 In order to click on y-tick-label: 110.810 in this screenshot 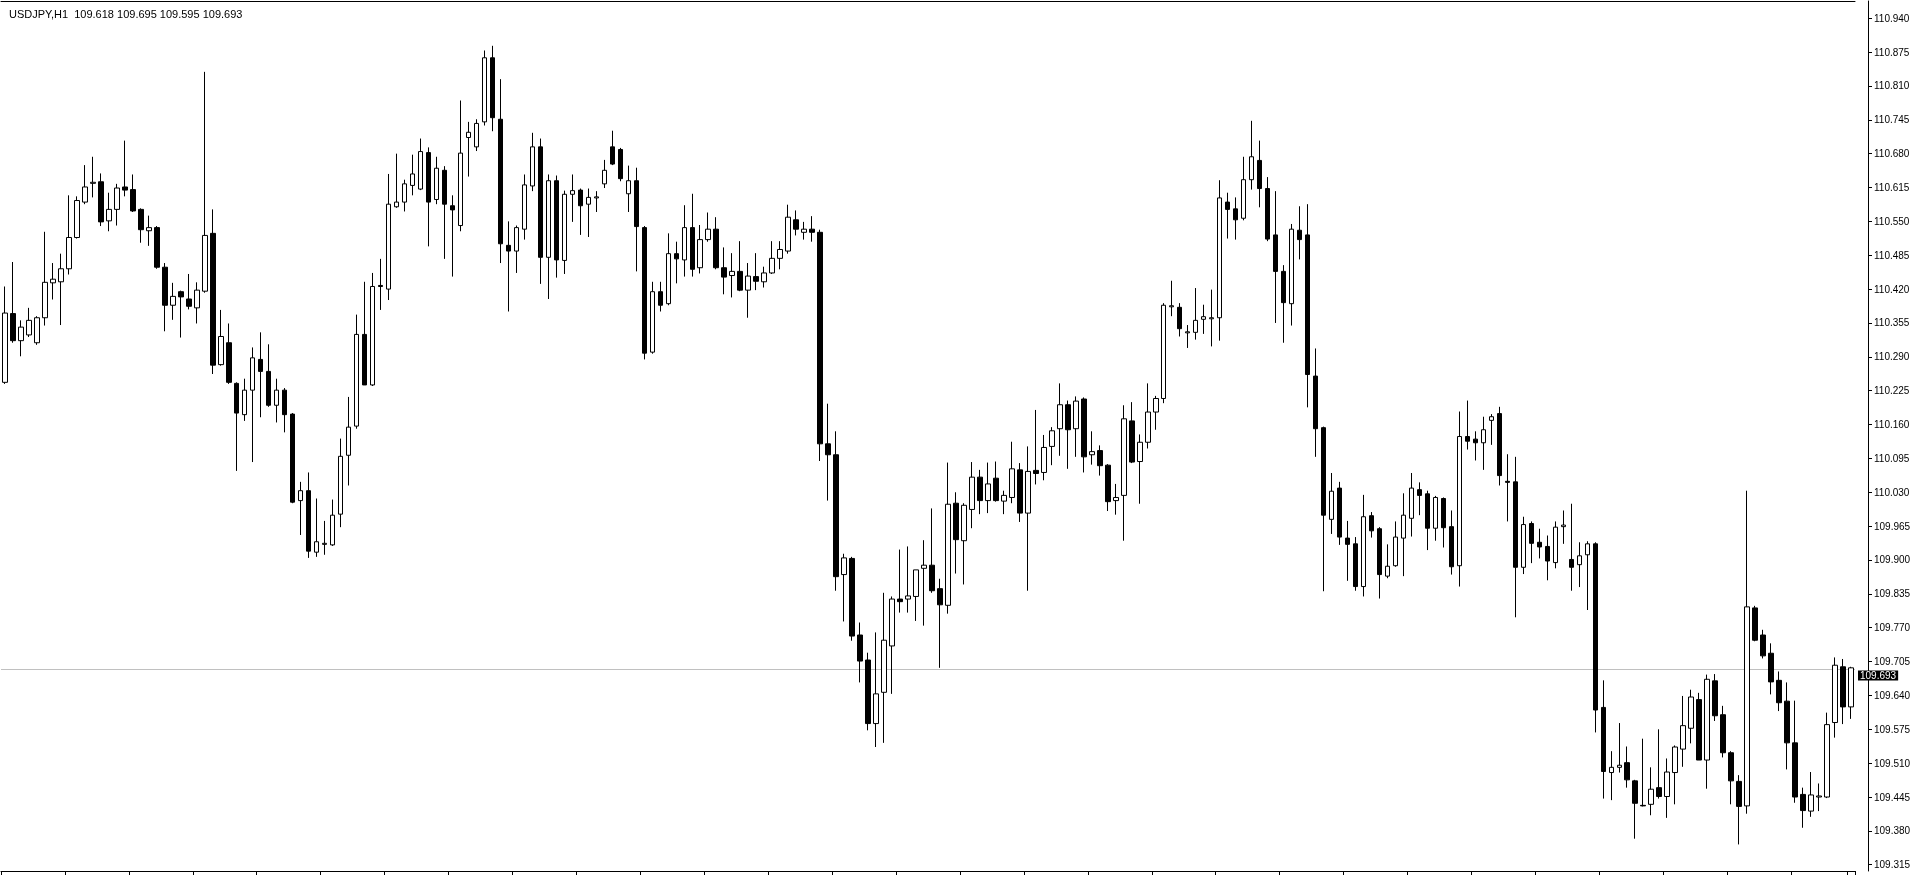, I will do `click(1892, 86)`.